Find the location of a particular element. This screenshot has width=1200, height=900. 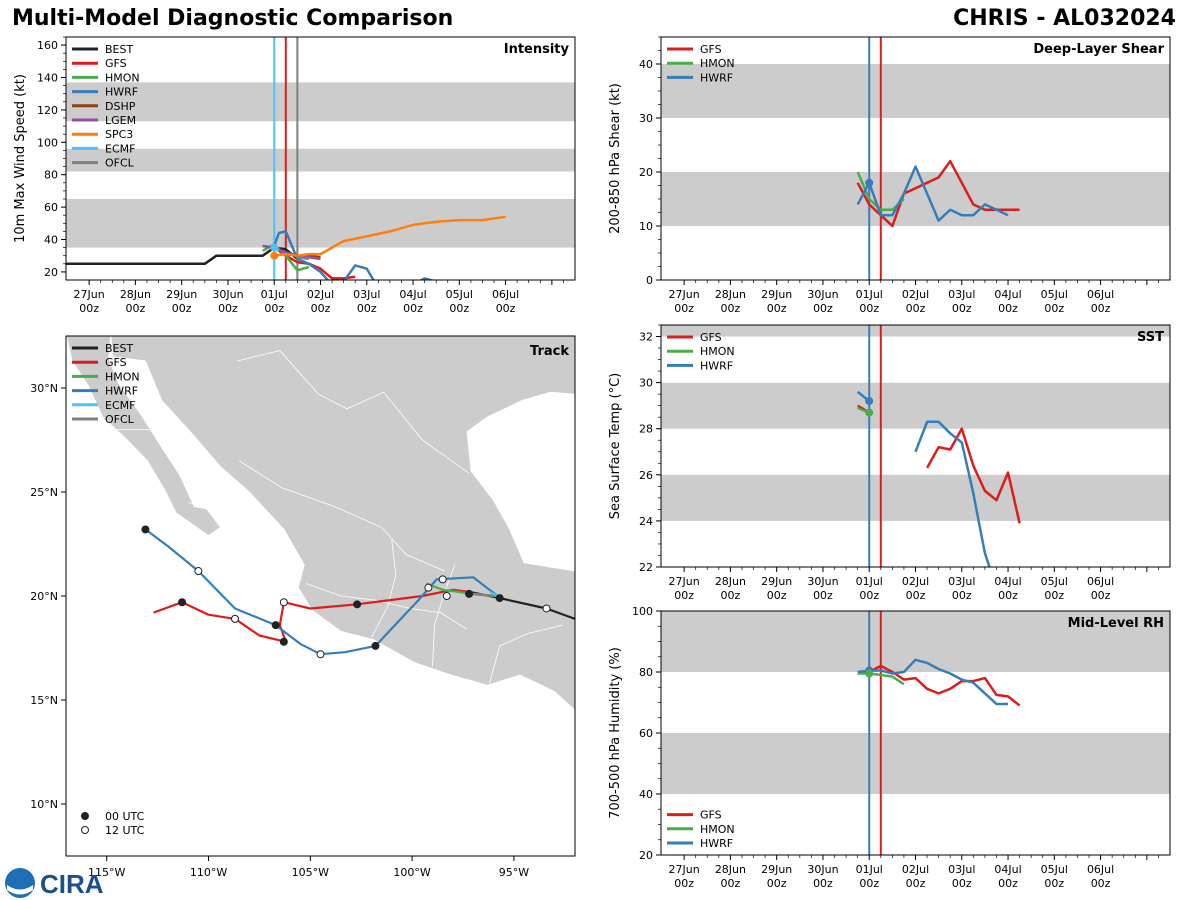

series-intensity-best is located at coordinates (182, 256).